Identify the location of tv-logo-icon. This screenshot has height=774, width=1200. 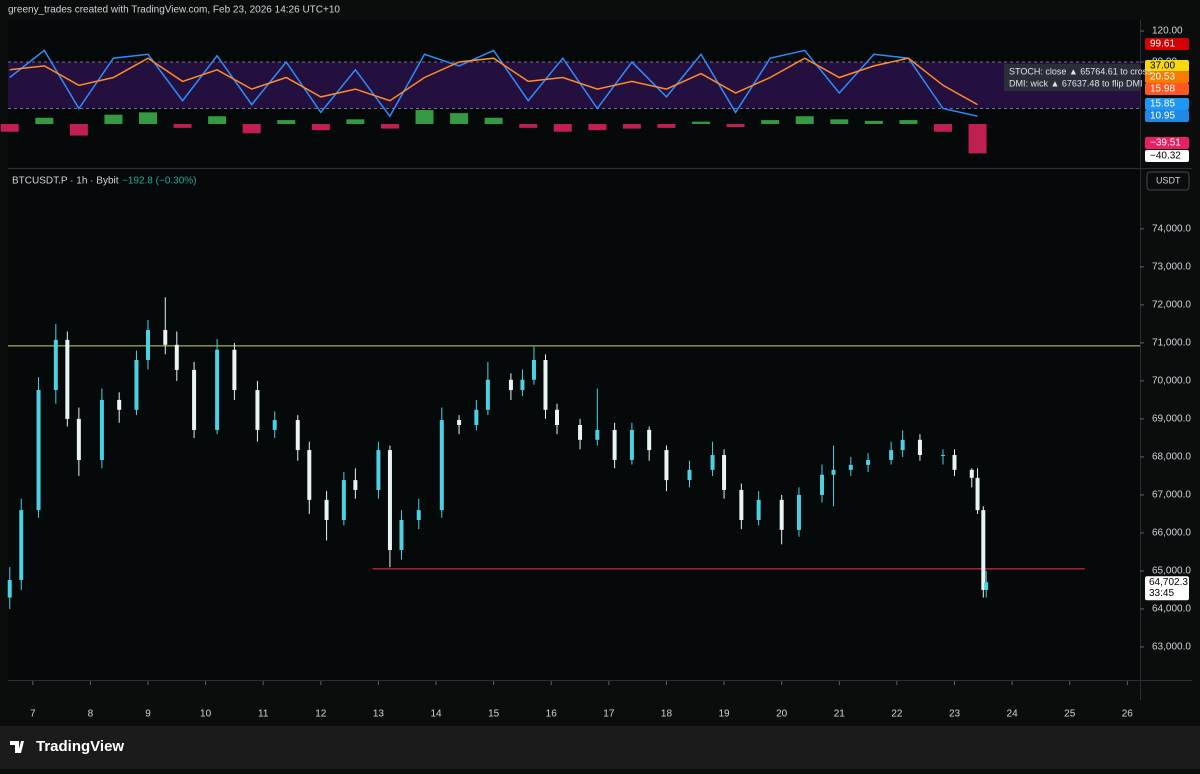
(17, 747).